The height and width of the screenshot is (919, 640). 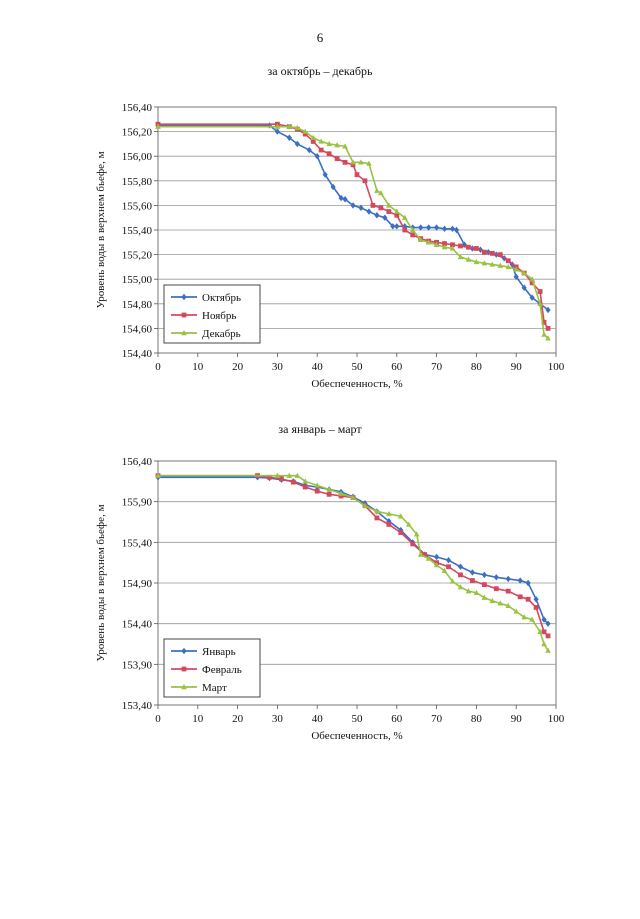 What do you see at coordinates (137, 280) in the screenshot?
I see `y-tick-label: 155,00` at bounding box center [137, 280].